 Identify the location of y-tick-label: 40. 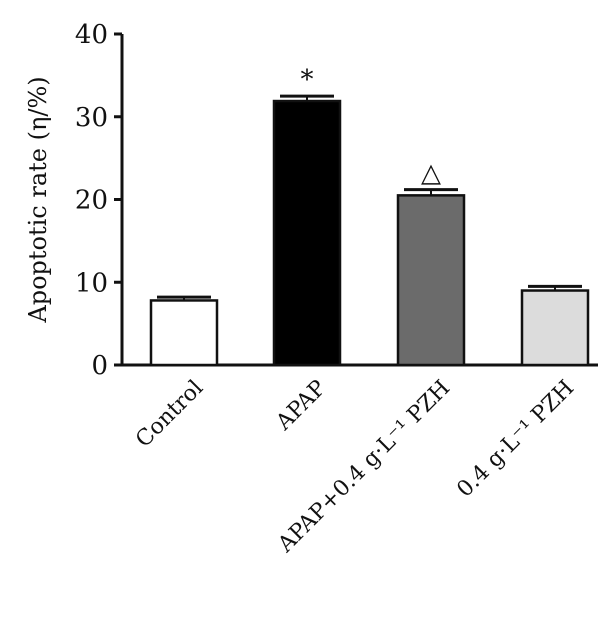
(91, 35).